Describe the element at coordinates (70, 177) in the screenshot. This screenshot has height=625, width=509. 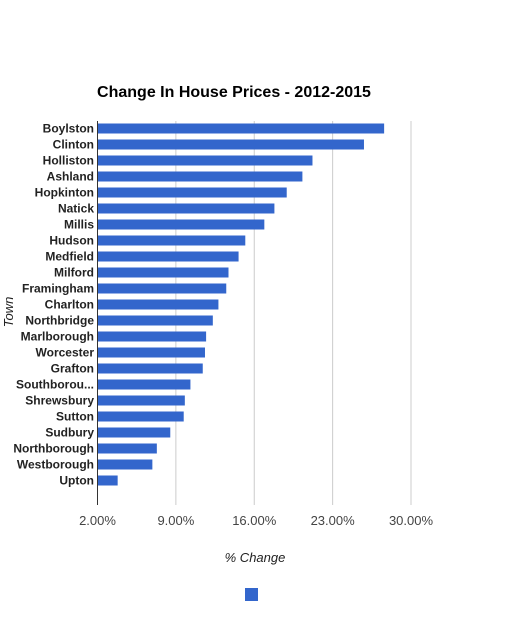
I see `category-label: Ashland` at that location.